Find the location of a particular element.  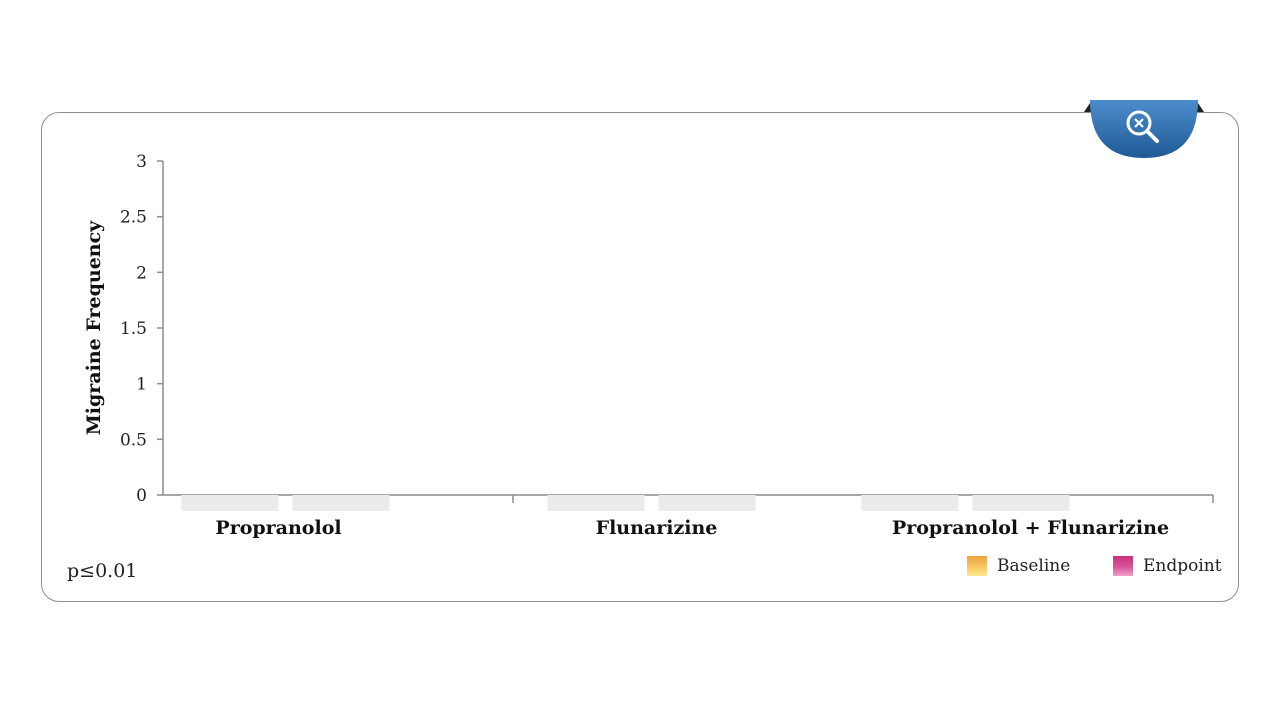

y-tick-label: 1 is located at coordinates (141, 385).